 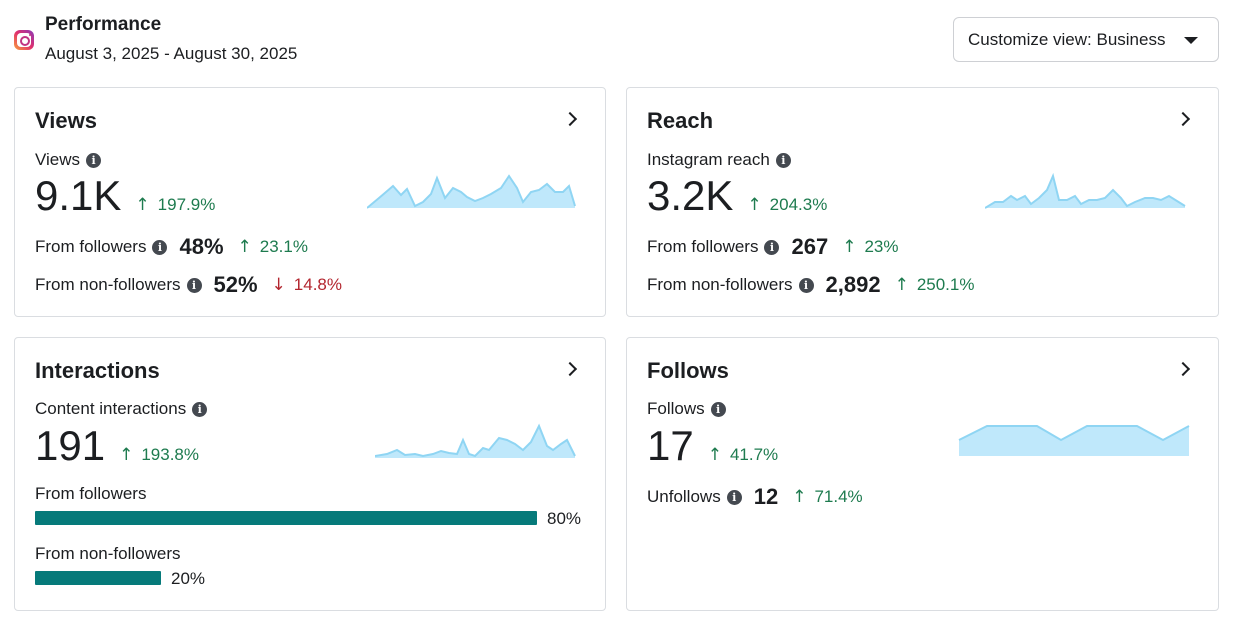 What do you see at coordinates (159, 455) in the screenshot?
I see `change-badge: ↑ 193.8%` at bounding box center [159, 455].